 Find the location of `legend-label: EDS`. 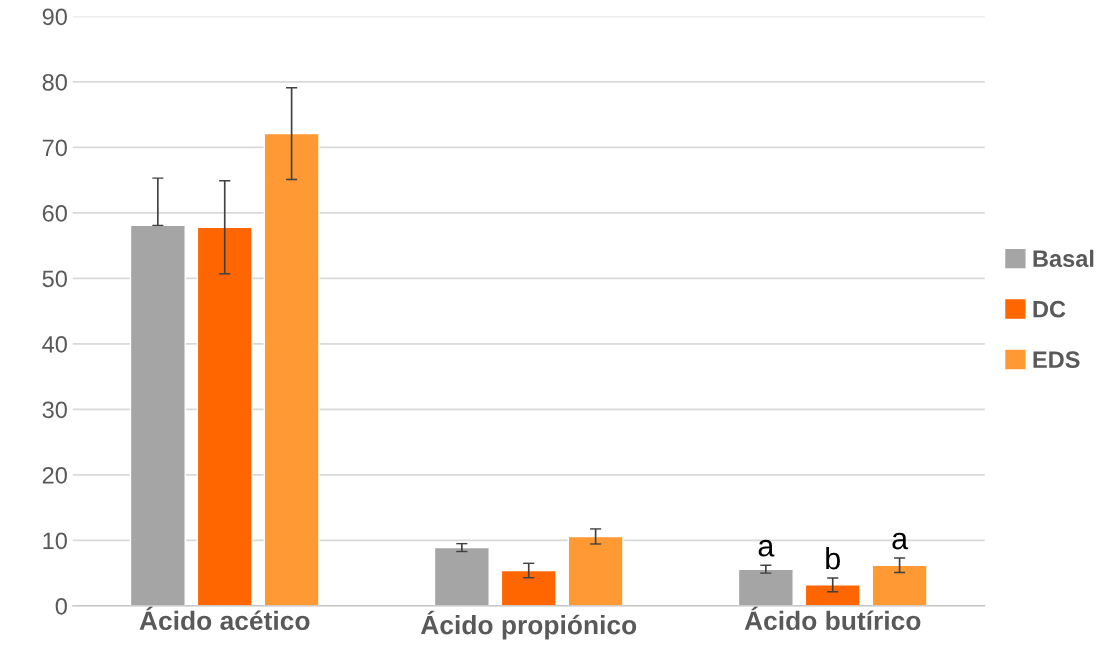

legend-label: EDS is located at coordinates (1056, 359).